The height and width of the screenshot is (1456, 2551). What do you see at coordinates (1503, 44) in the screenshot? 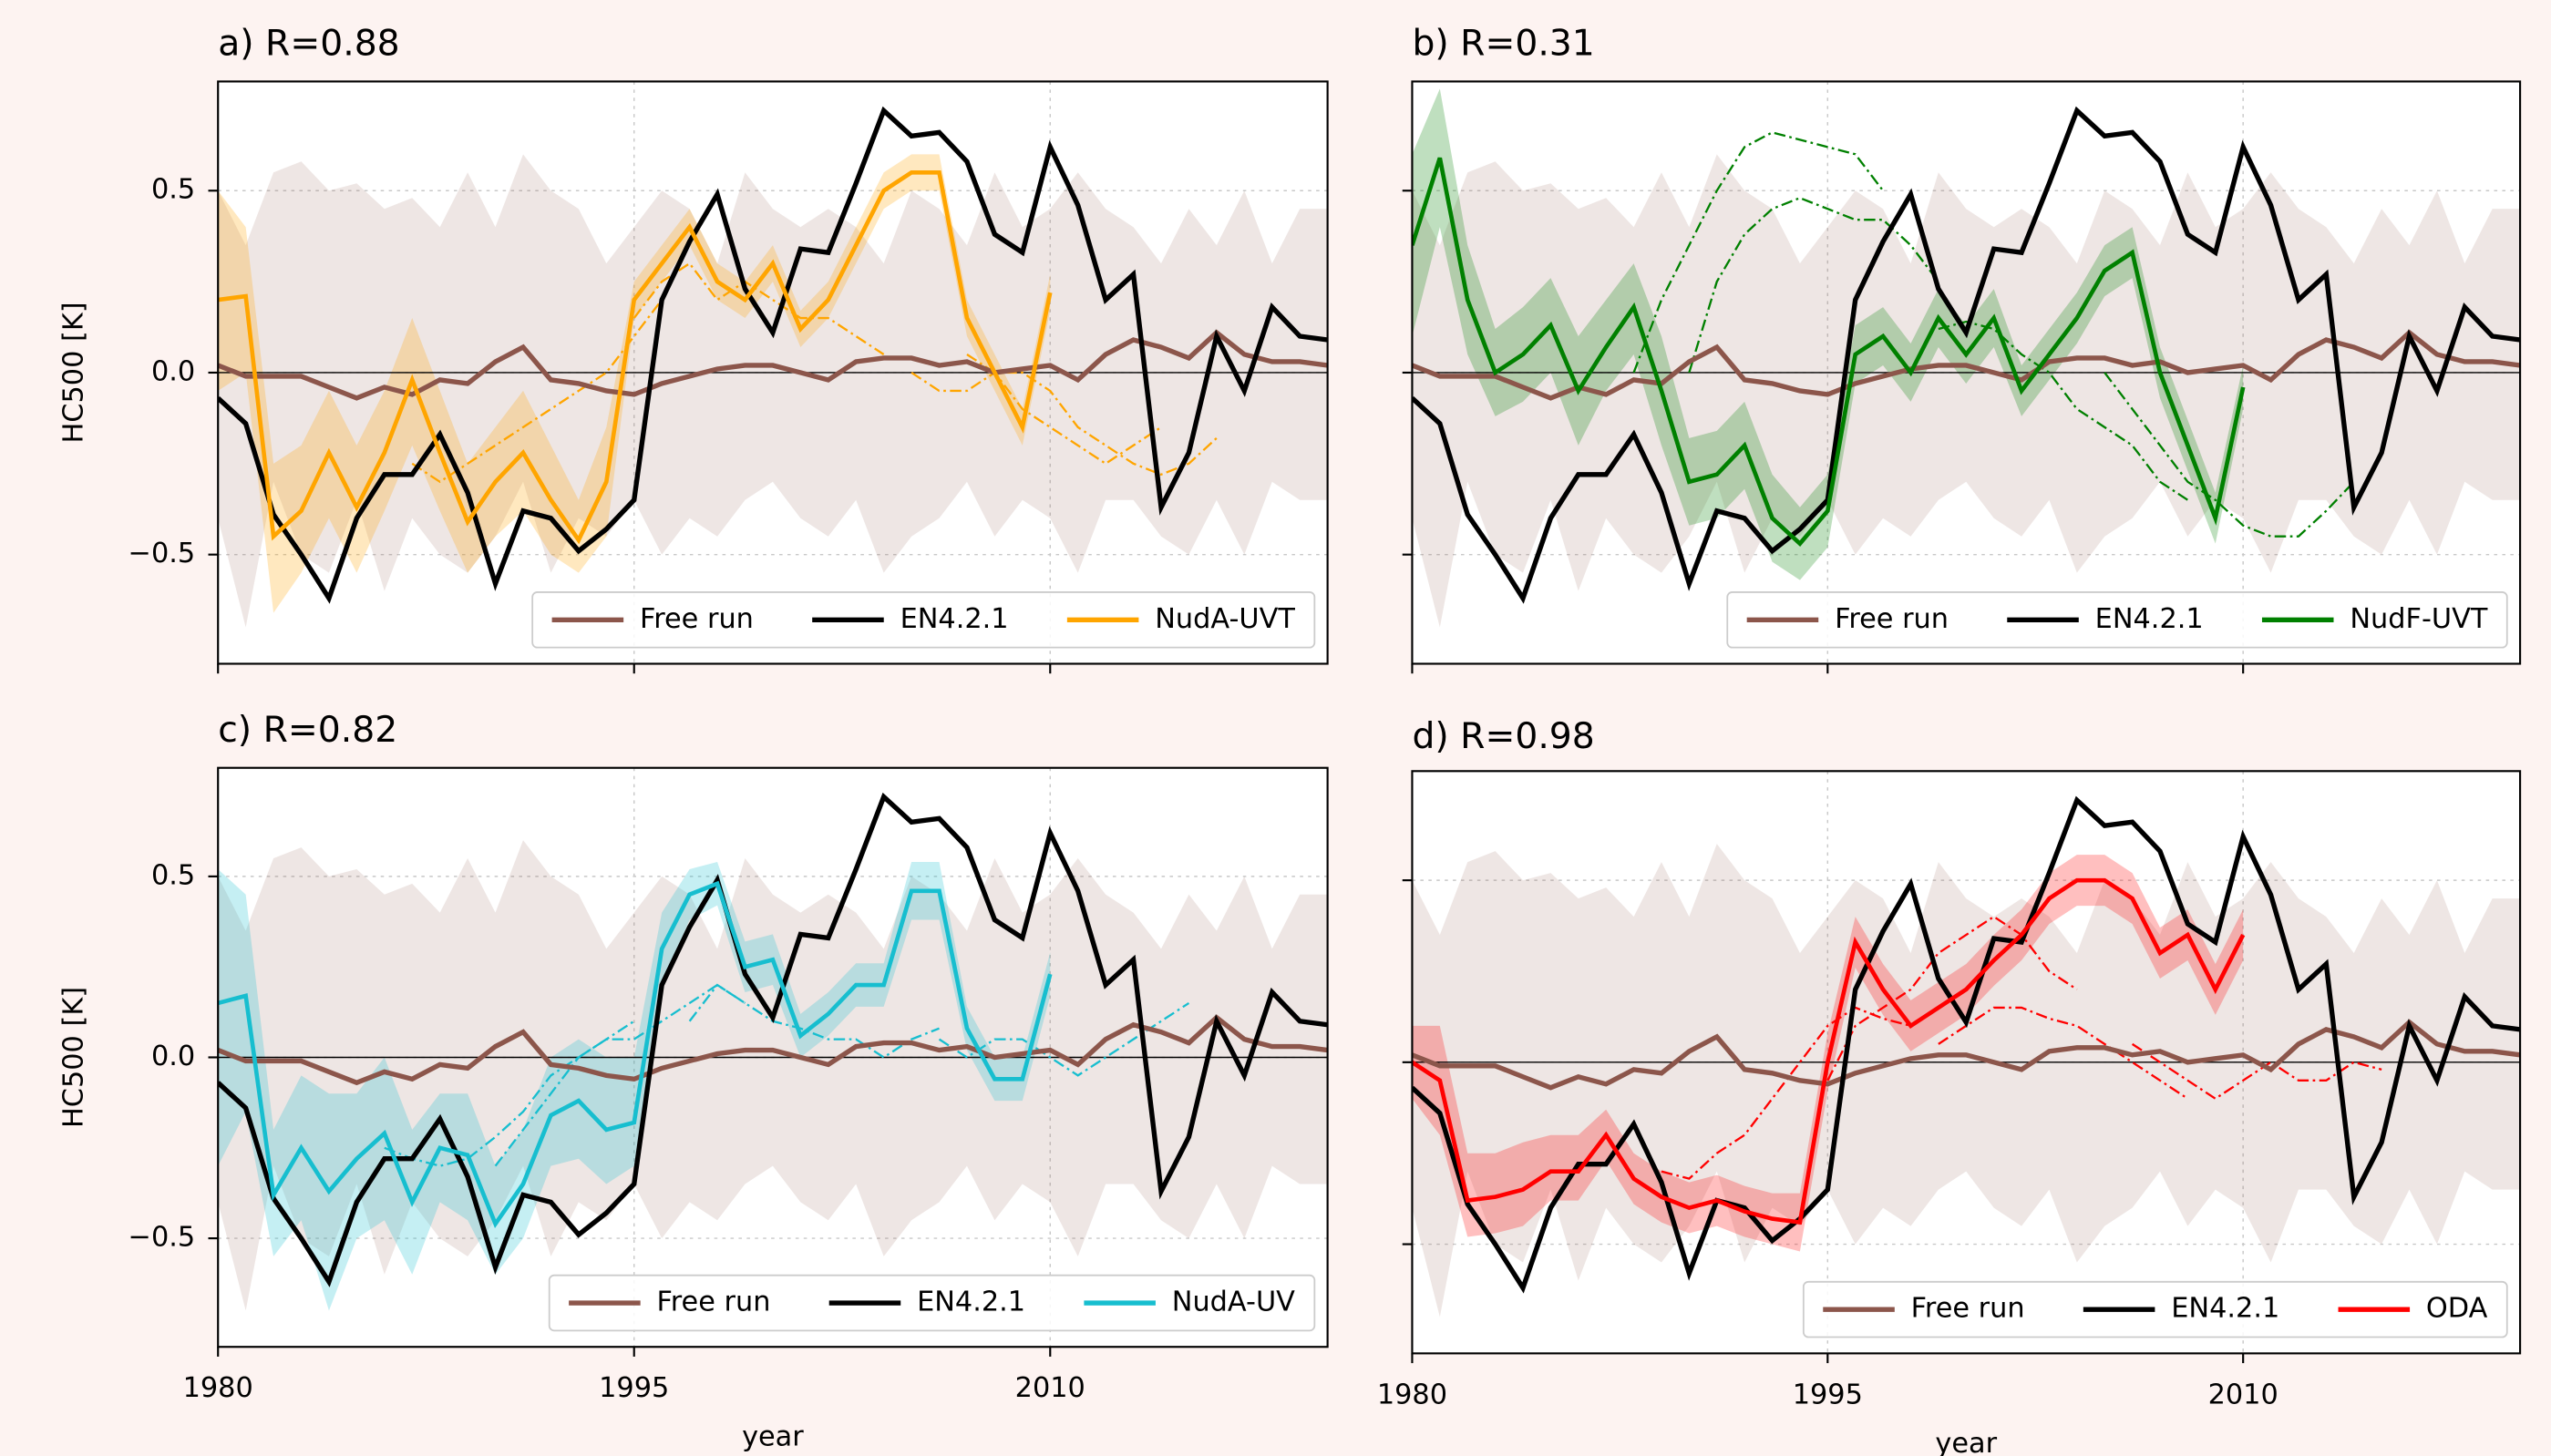
I see `panel-title: b) R=0.31` at bounding box center [1503, 44].